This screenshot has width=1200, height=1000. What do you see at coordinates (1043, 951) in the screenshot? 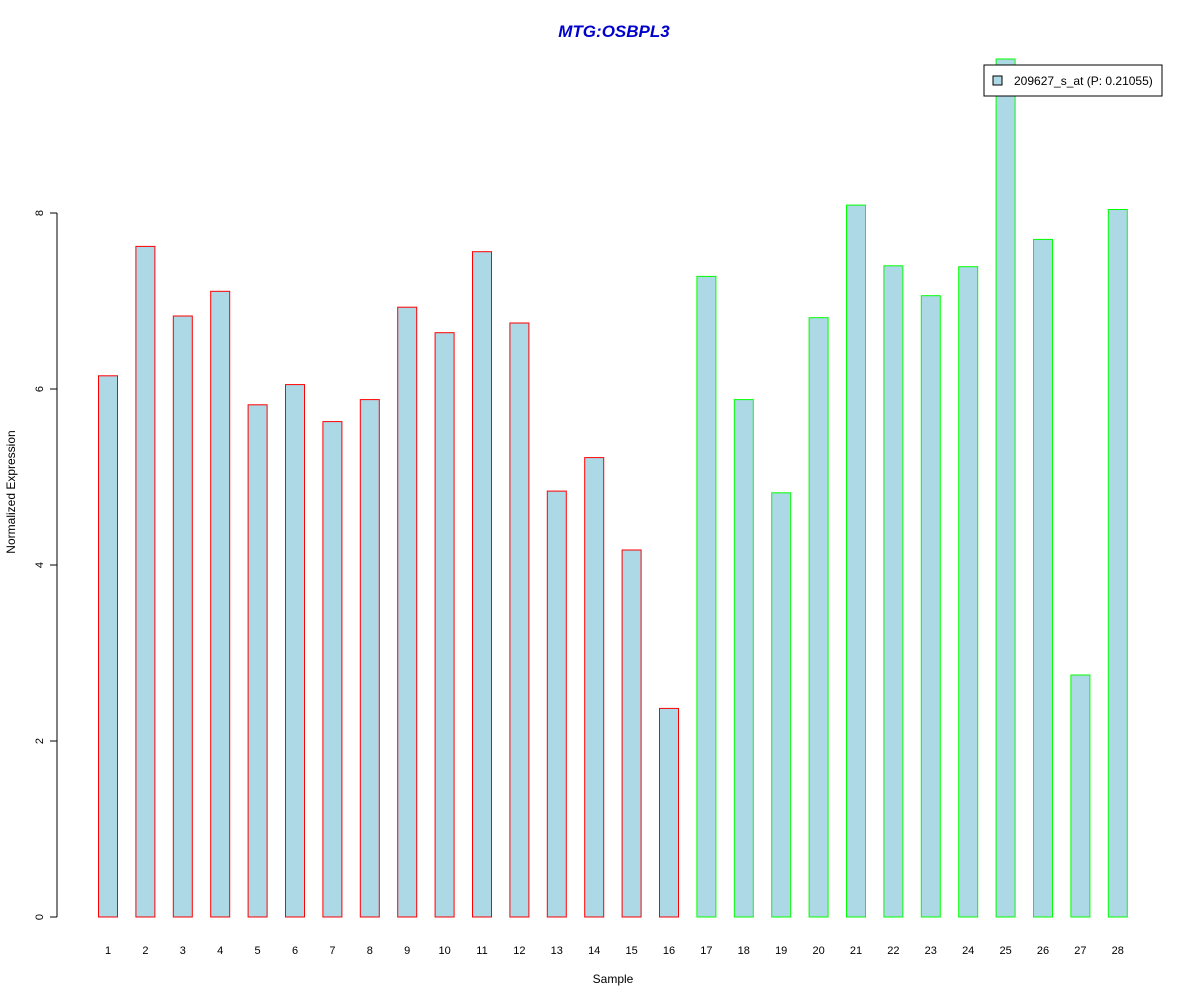
I see `x-tick-label: 26` at bounding box center [1043, 951].